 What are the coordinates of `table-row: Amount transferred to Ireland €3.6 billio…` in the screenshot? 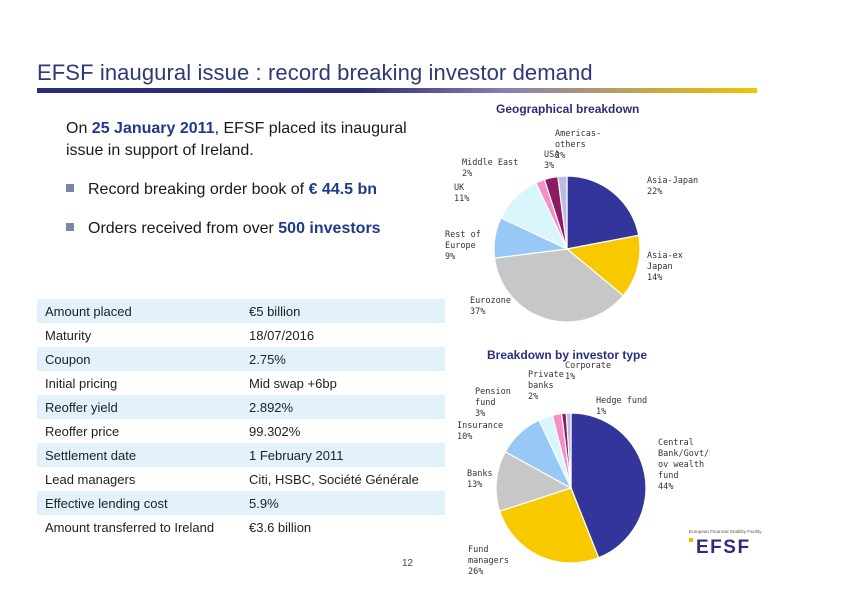 It's located at (241, 527).